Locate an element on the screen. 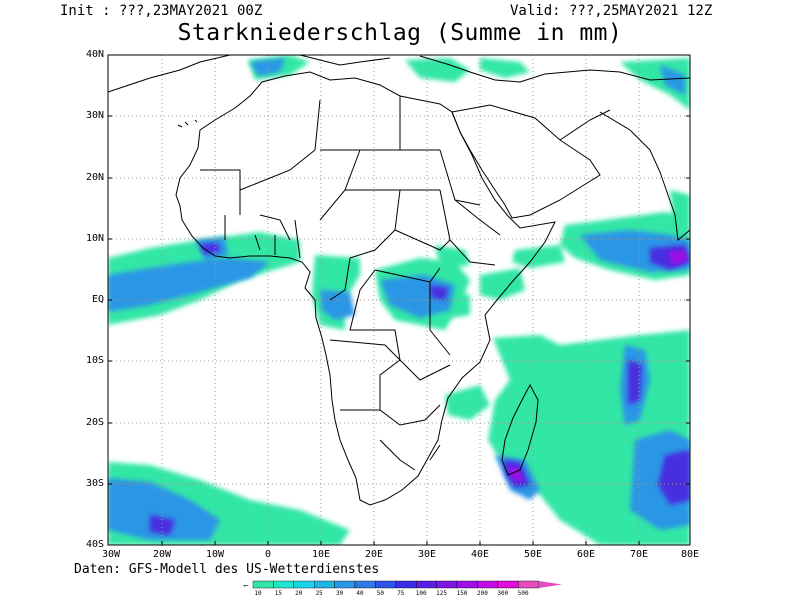  lat-label-30s: 30S is located at coordinates (94, 483).